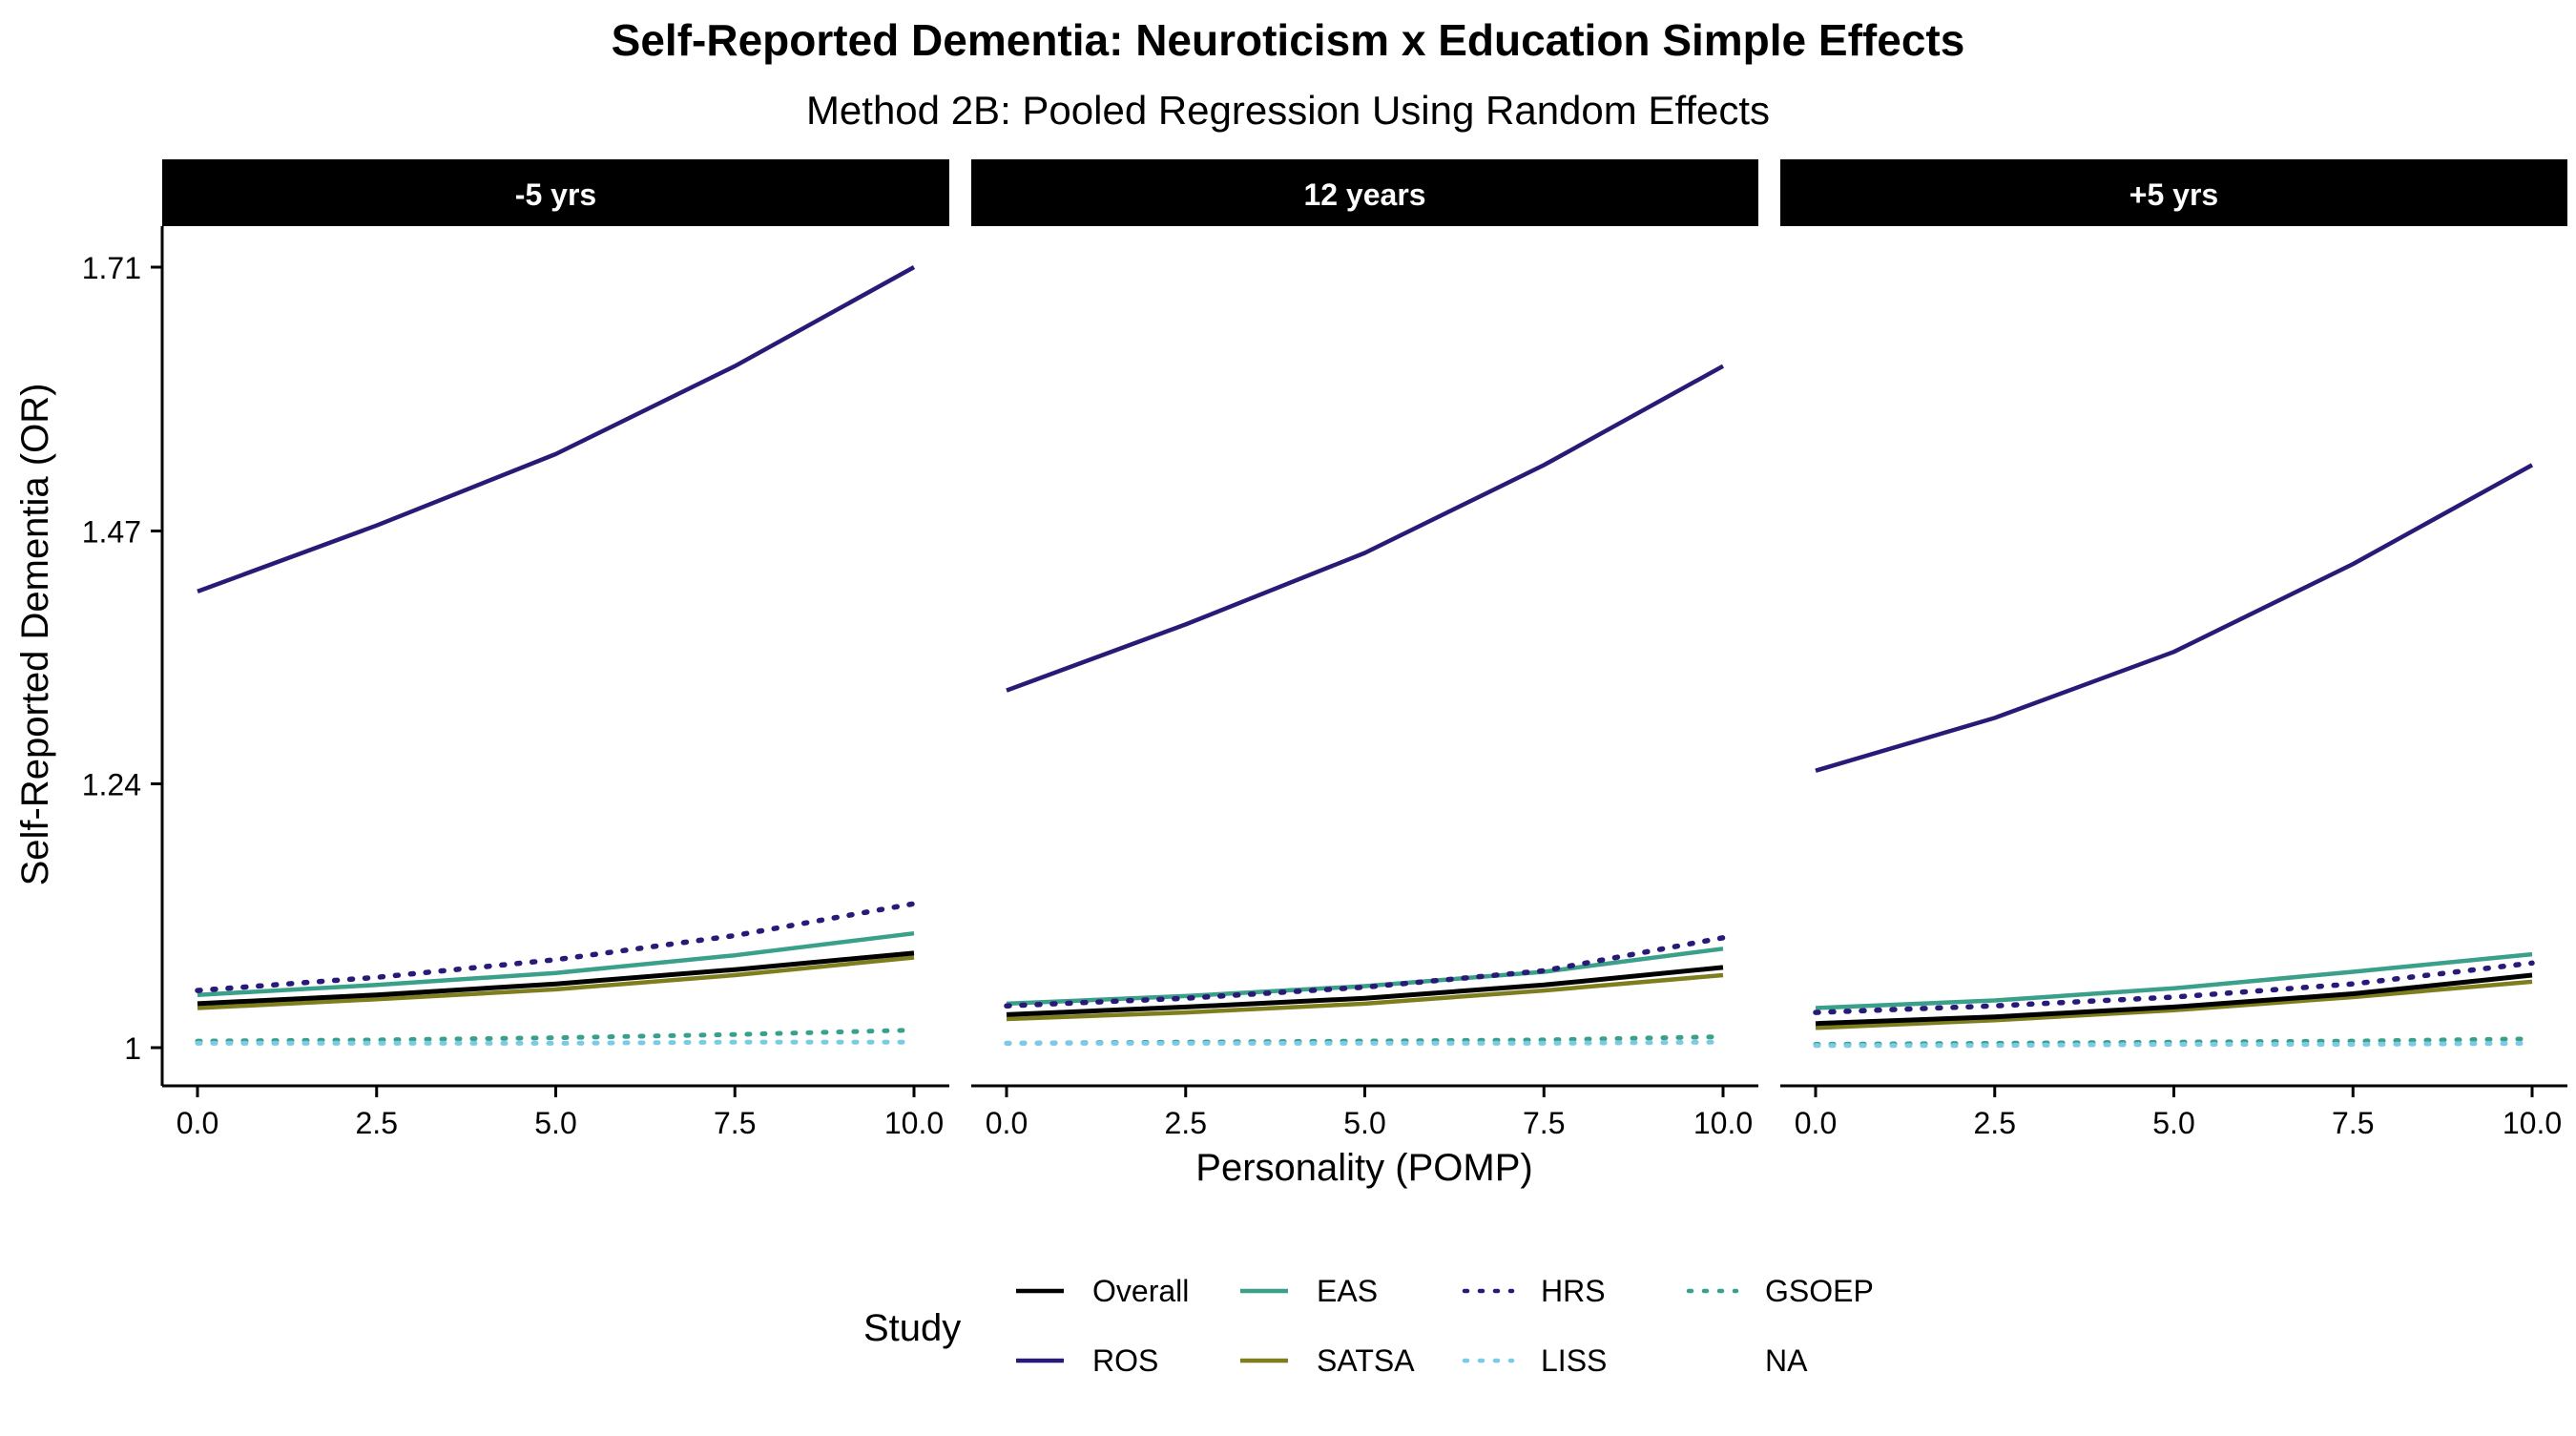 This screenshot has height=1436, width=2576. I want to click on legend-item-liss: LISS, so click(1534, 1360).